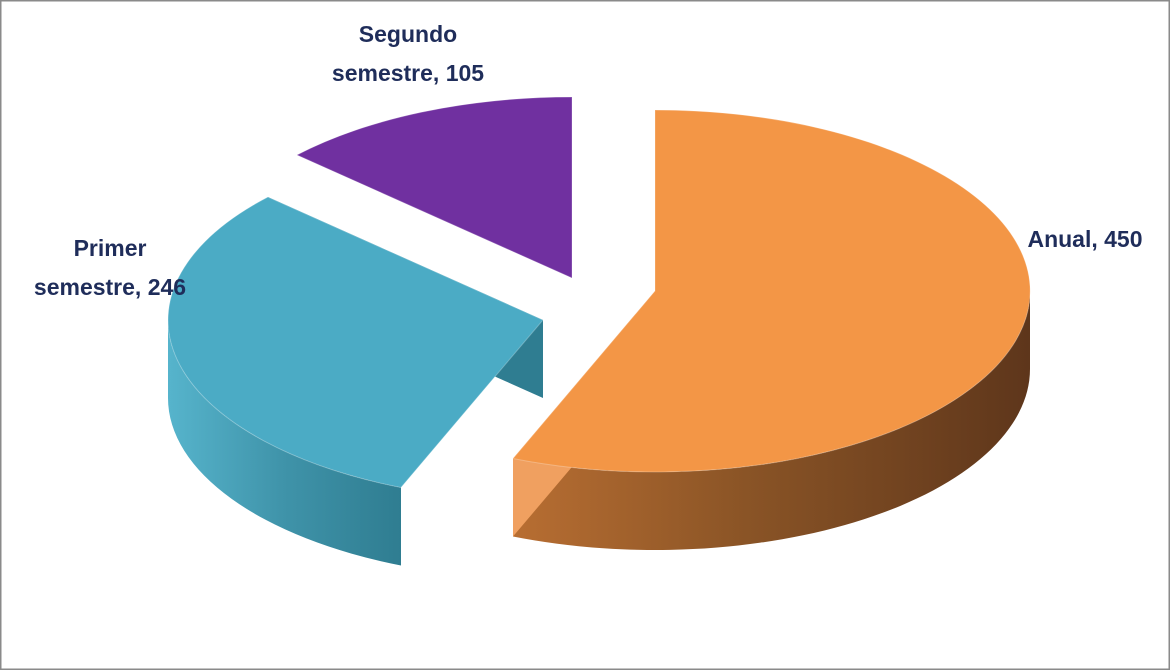  I want to click on pie-slice-segundo-semestre, so click(434, 187).